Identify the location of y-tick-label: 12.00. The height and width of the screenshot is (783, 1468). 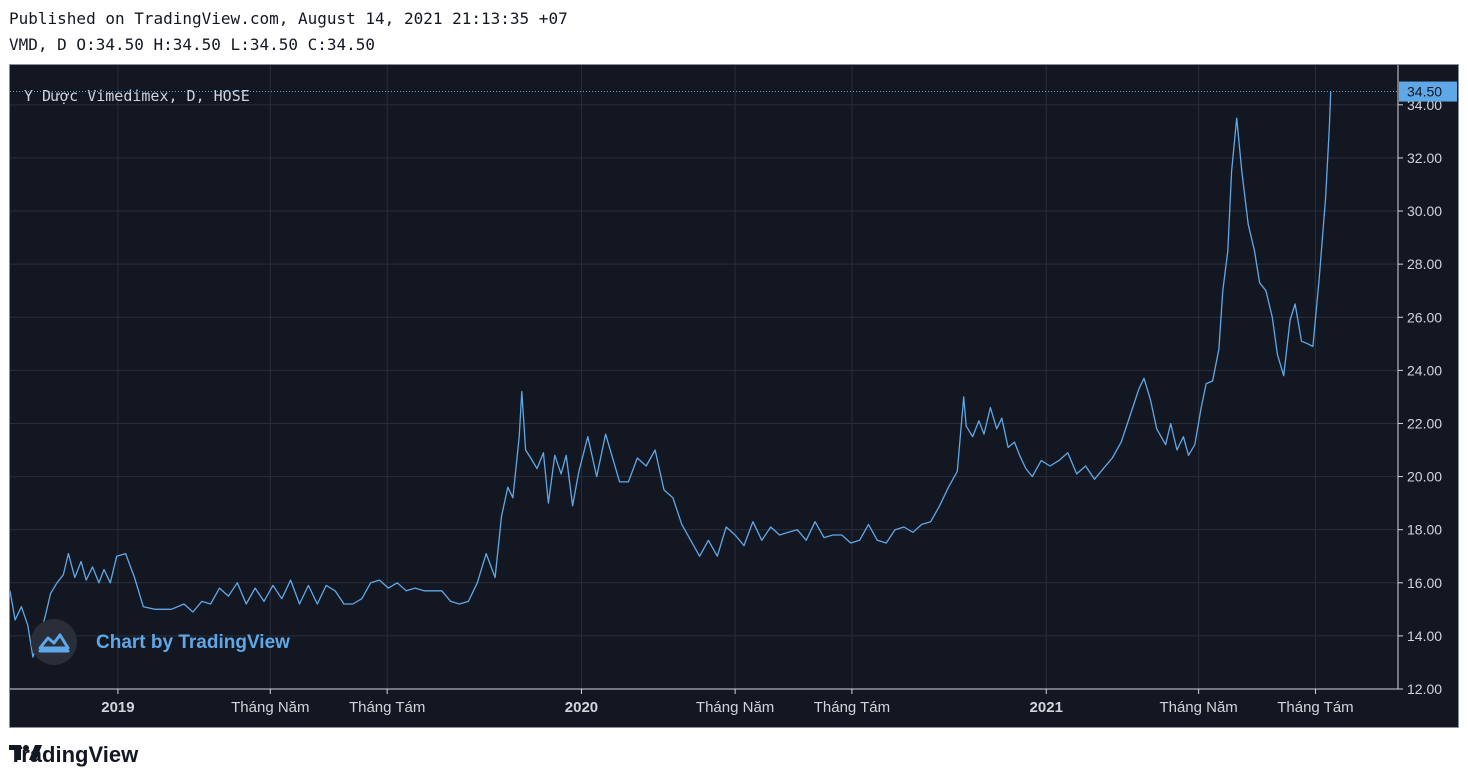
(1424, 689).